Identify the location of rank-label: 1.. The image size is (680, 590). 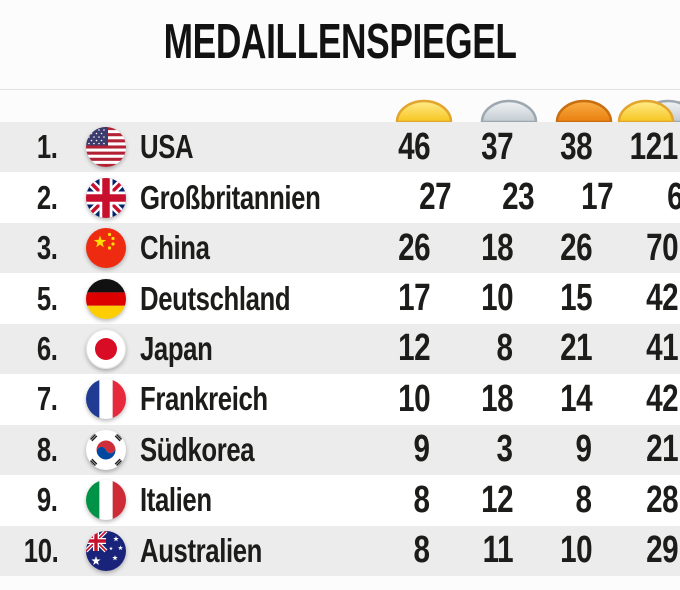
(47, 147).